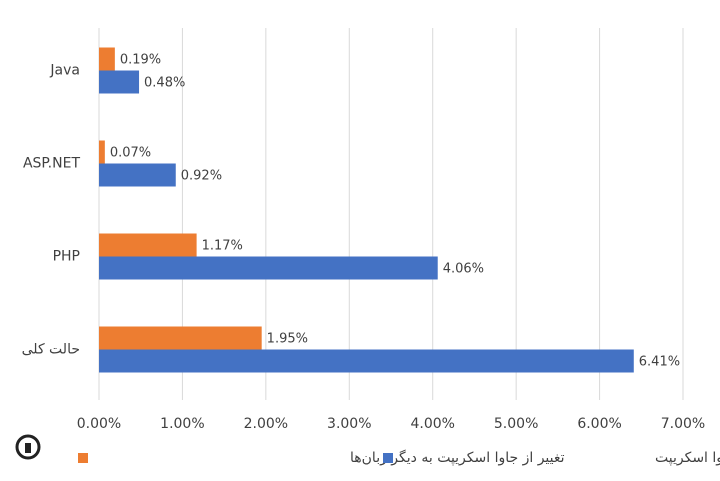 This screenshot has height=481, width=720. Describe the element at coordinates (51, 164) in the screenshot. I see `y-tick-label: ASP.NET` at that location.